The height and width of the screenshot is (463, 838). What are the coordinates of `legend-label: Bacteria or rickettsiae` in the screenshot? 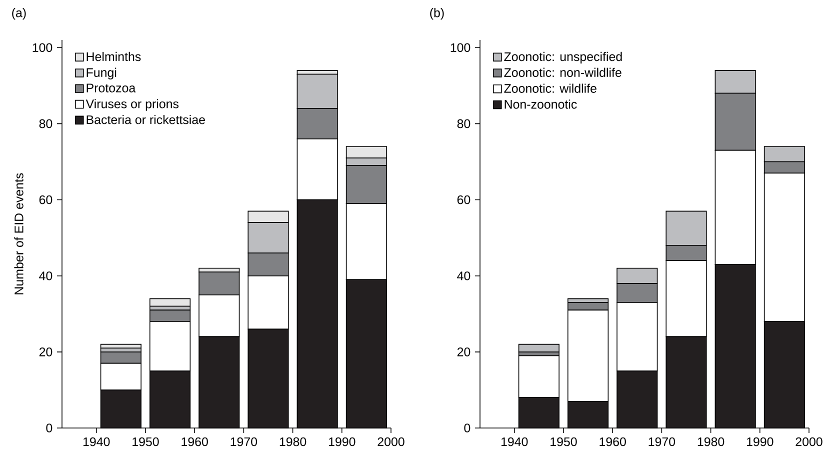 It's located at (145, 119).